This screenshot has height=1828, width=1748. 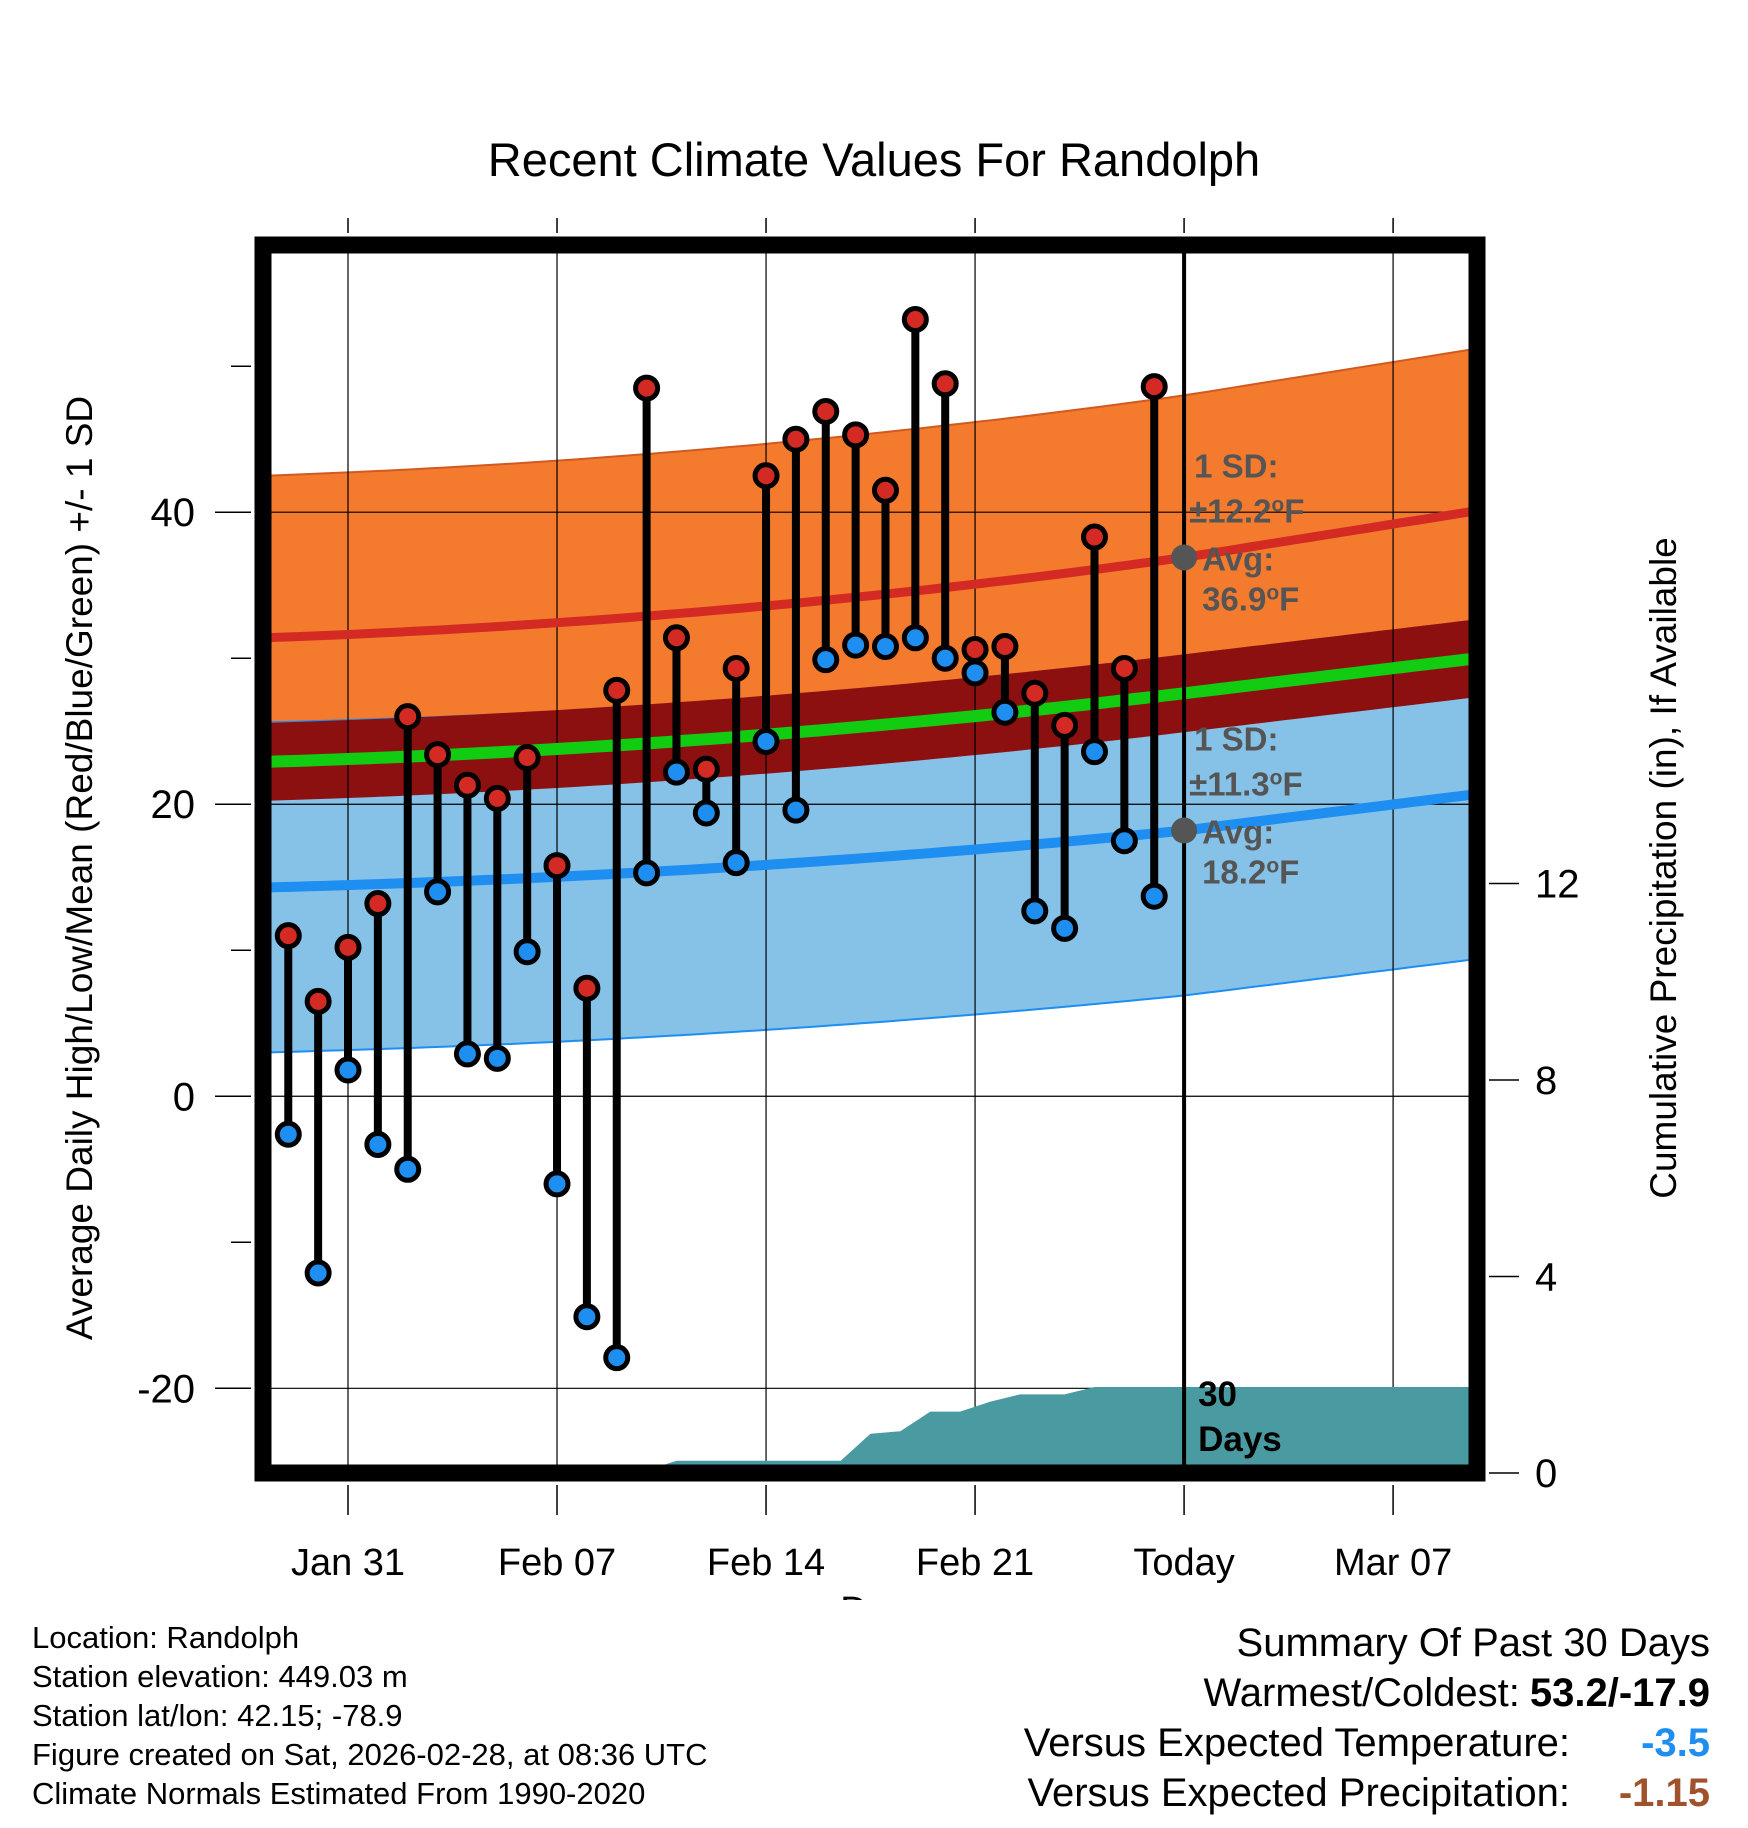 What do you see at coordinates (339, 1793) in the screenshot?
I see `normals-text: Climate Normals Estimated From 1990-2020` at bounding box center [339, 1793].